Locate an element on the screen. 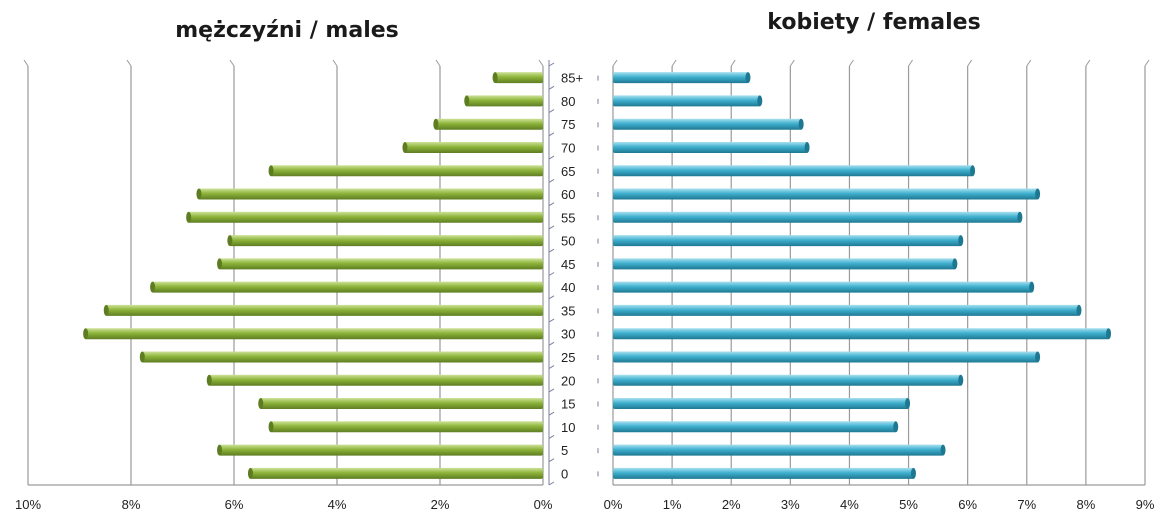  age-group-labels: 0 5 10 15 20 25 30 35 40 45 50 55 60 65 70 75 80 85+ is located at coordinates (572, 276).